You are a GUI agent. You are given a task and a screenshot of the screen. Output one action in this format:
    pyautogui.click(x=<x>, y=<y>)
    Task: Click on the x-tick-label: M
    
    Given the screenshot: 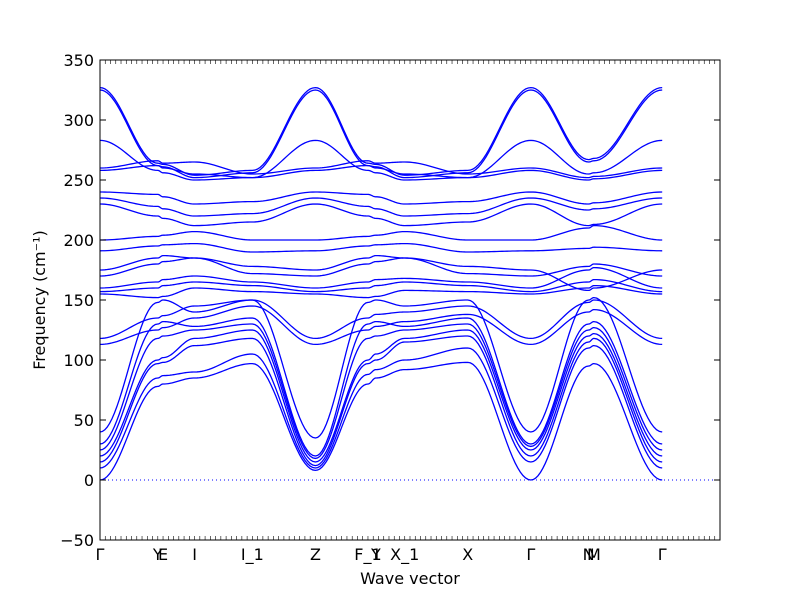 What is the action you would take?
    pyautogui.click(x=594, y=554)
    